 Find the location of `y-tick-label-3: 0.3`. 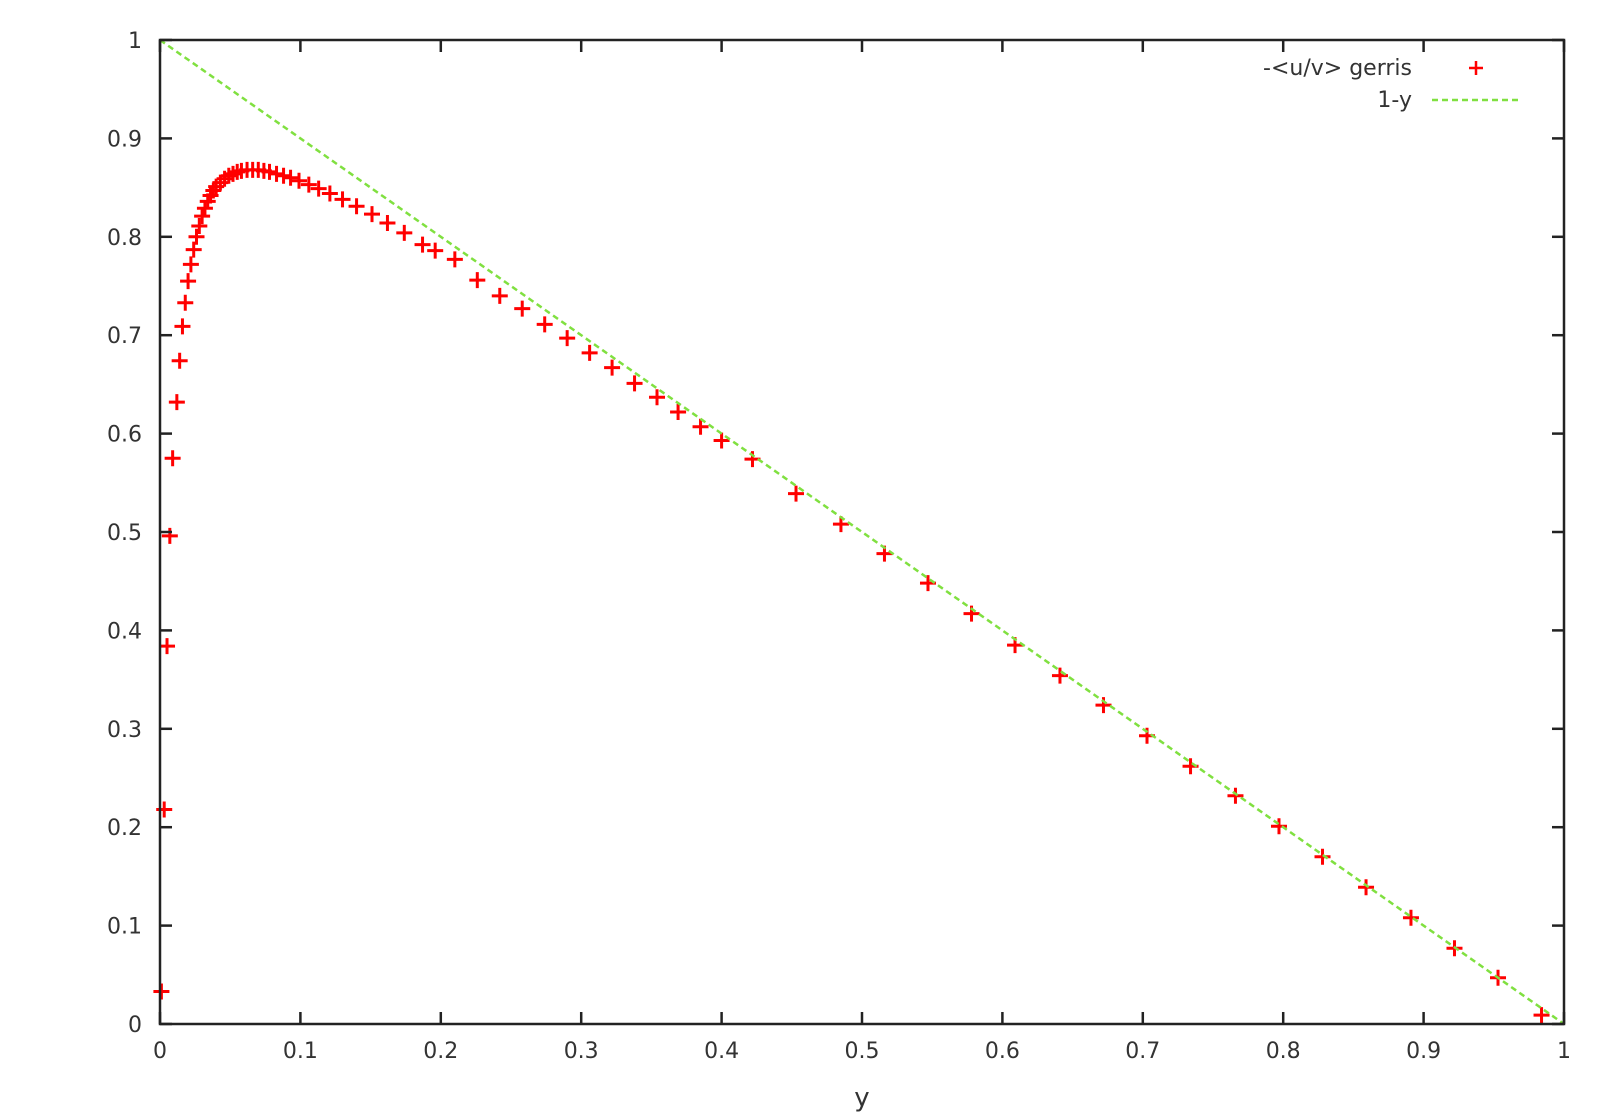

y-tick-label-3: 0.3 is located at coordinates (124, 730).